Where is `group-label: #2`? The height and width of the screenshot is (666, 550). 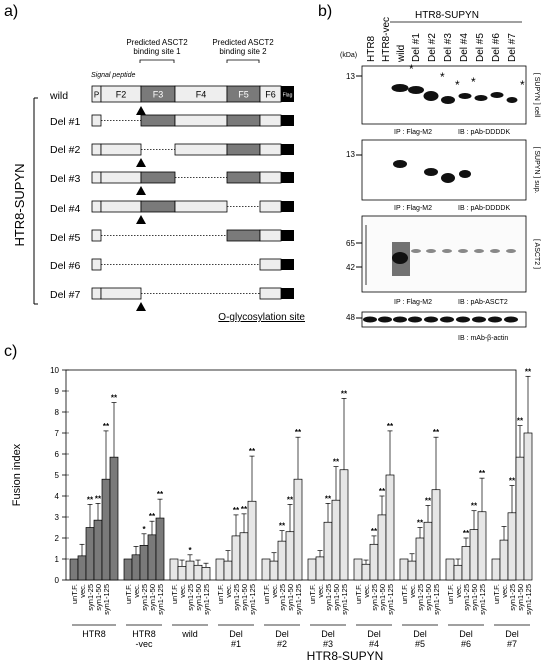
group-label: #2 is located at coordinates (282, 644).